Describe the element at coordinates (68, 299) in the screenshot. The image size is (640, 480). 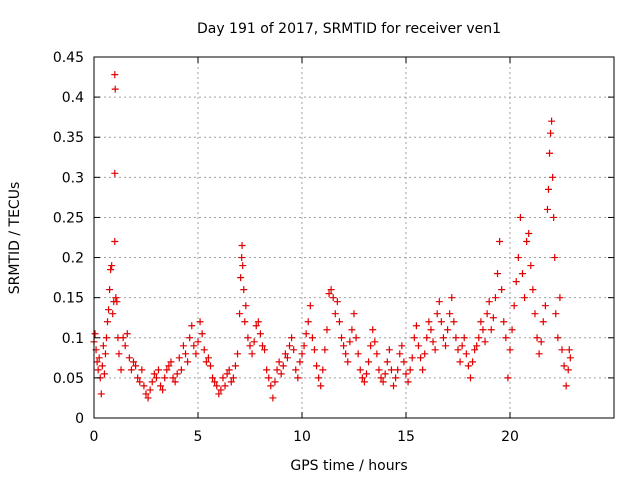
I see `y-tick-label: 0.15` at that location.